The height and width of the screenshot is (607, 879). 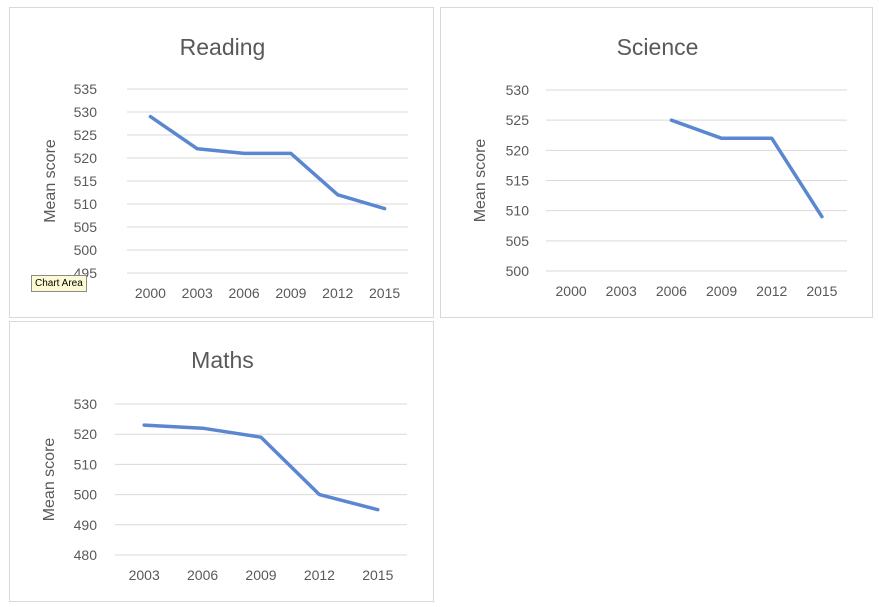 I want to click on reading-y-tick-label: 520, so click(x=86, y=158).